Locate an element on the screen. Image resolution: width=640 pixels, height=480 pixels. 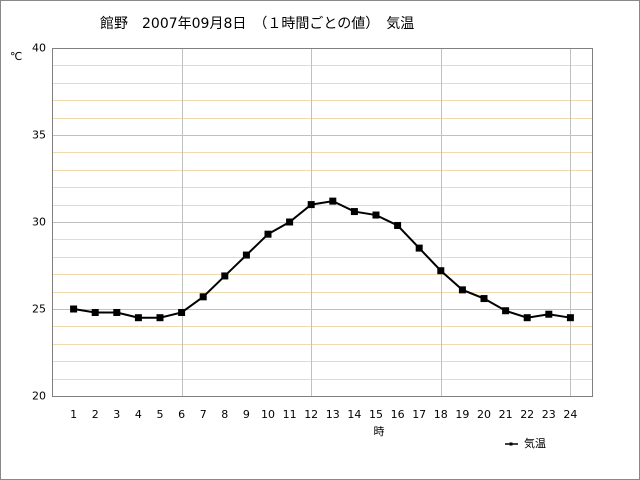
x-tick-label: 11 is located at coordinates (290, 414).